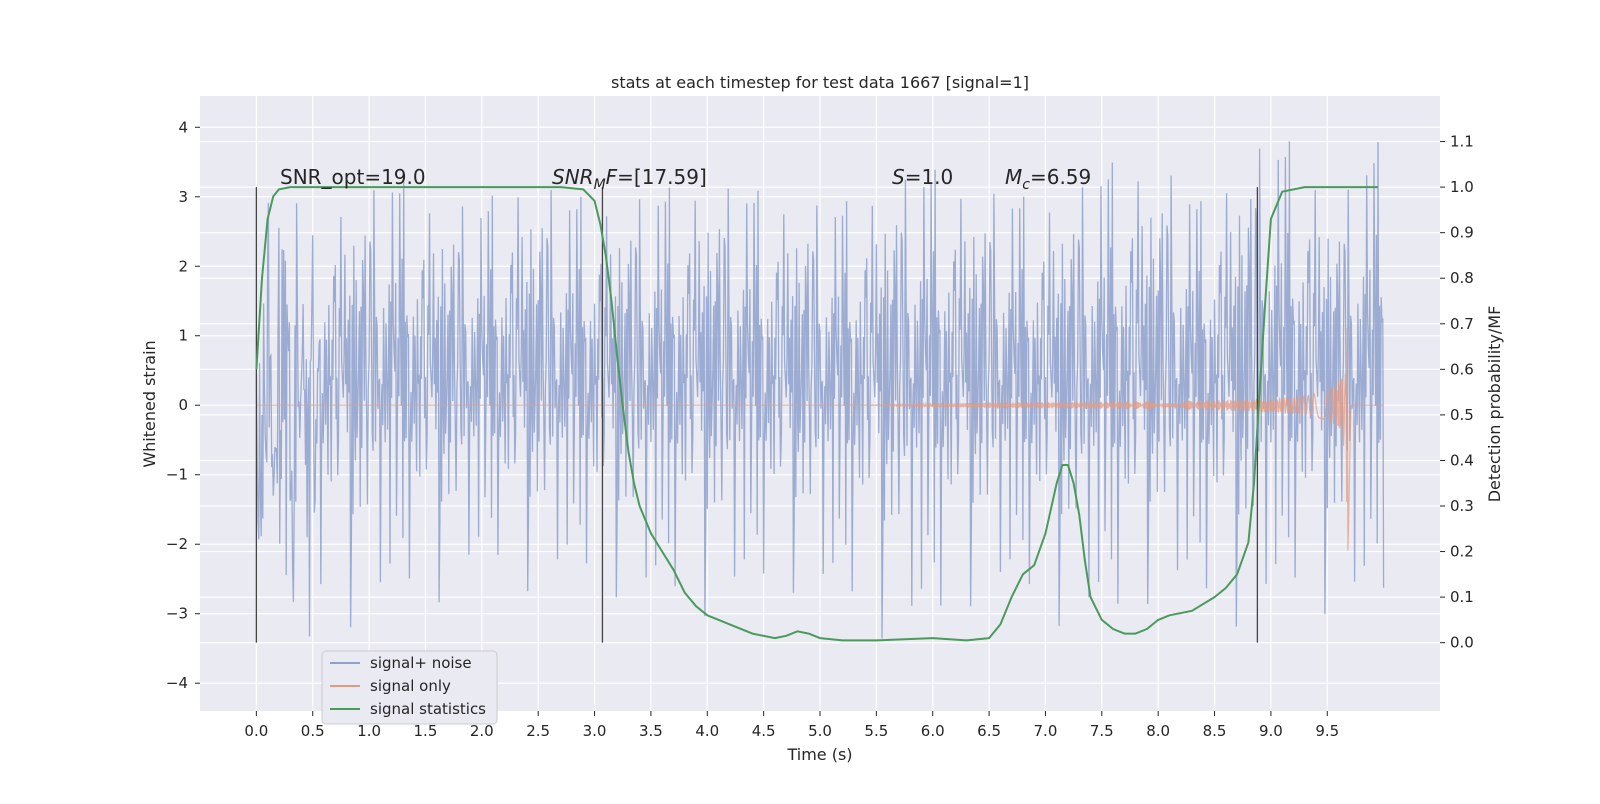  Describe the element at coordinates (1013, 177) in the screenshot. I see `mc-symbol: M` at that location.